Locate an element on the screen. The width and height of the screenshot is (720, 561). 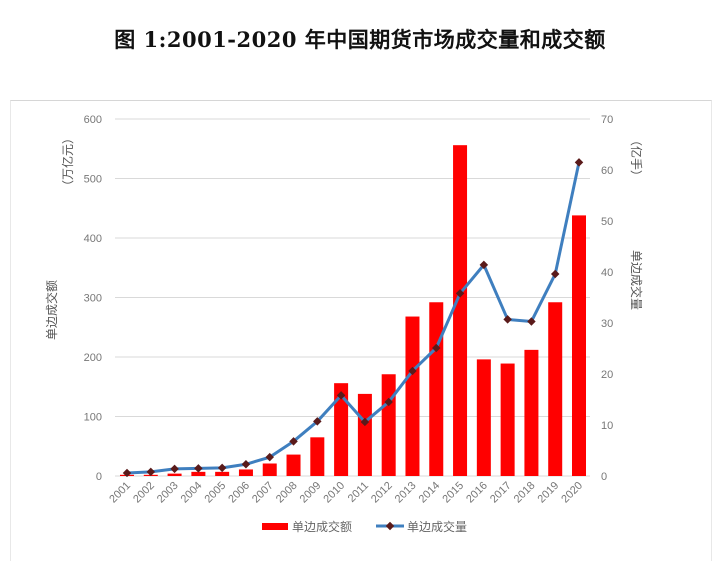
x-tick-label: 2019 is located at coordinates (549, 493).